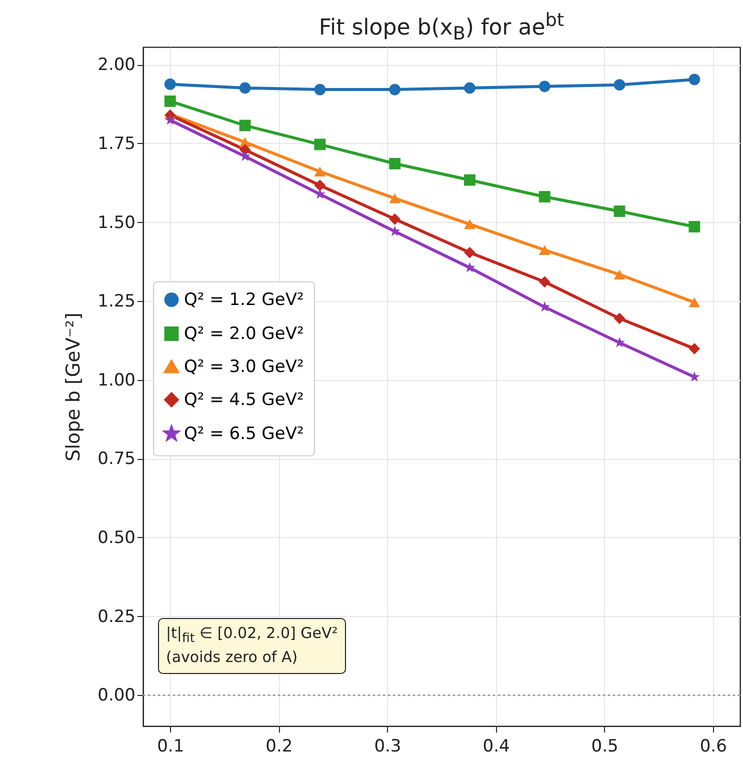  I want to click on legend-label: Q² = 6.5 GeV², so click(244, 434).